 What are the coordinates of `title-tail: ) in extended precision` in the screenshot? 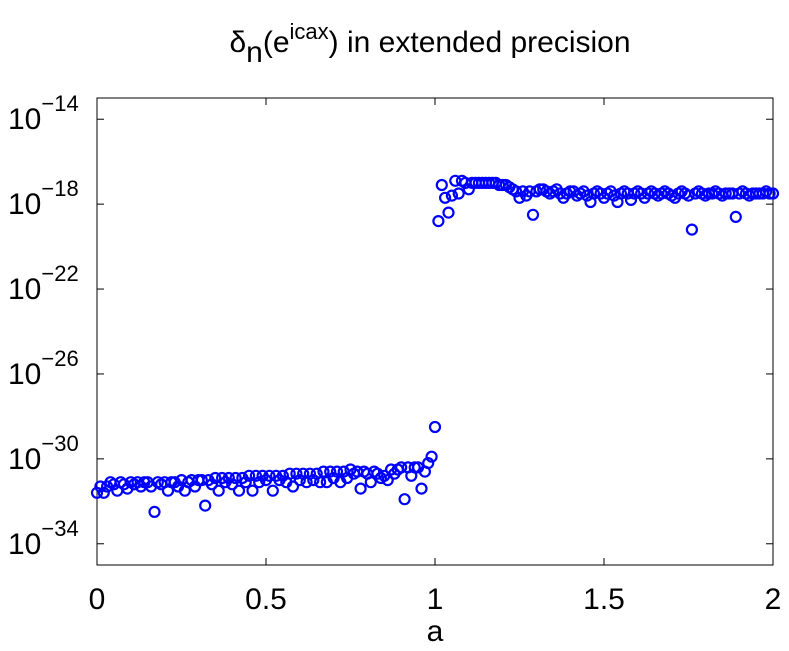 It's located at (480, 42).